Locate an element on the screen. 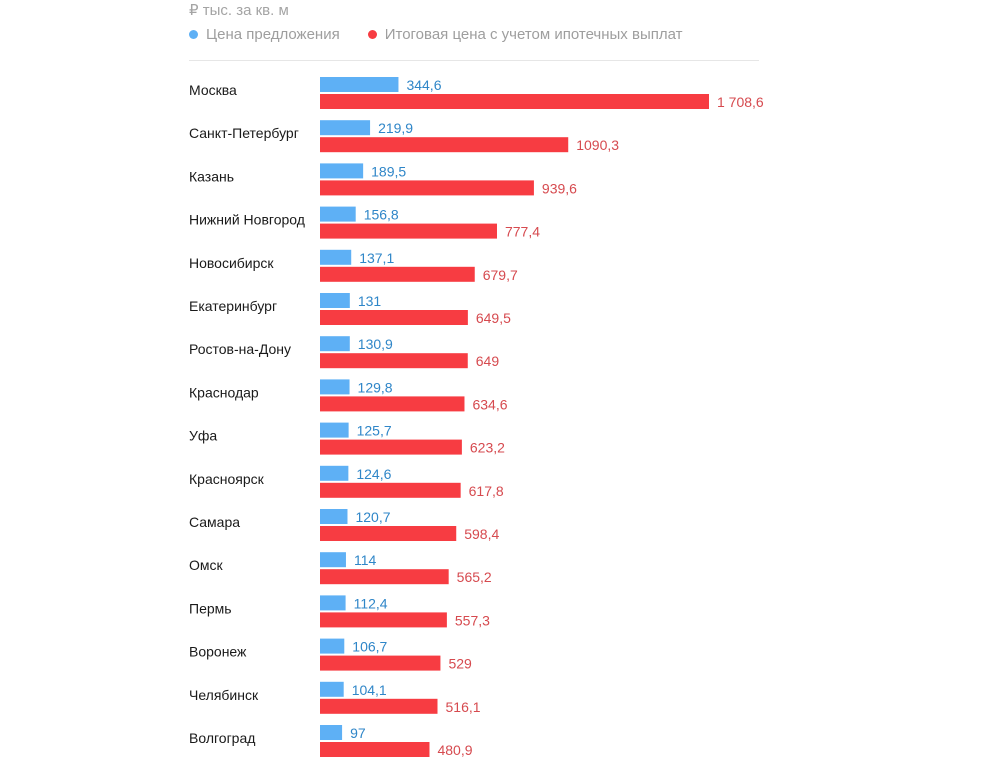 This screenshot has height=768, width=995. data-label-offer-price: 104,1 is located at coordinates (369, 690).